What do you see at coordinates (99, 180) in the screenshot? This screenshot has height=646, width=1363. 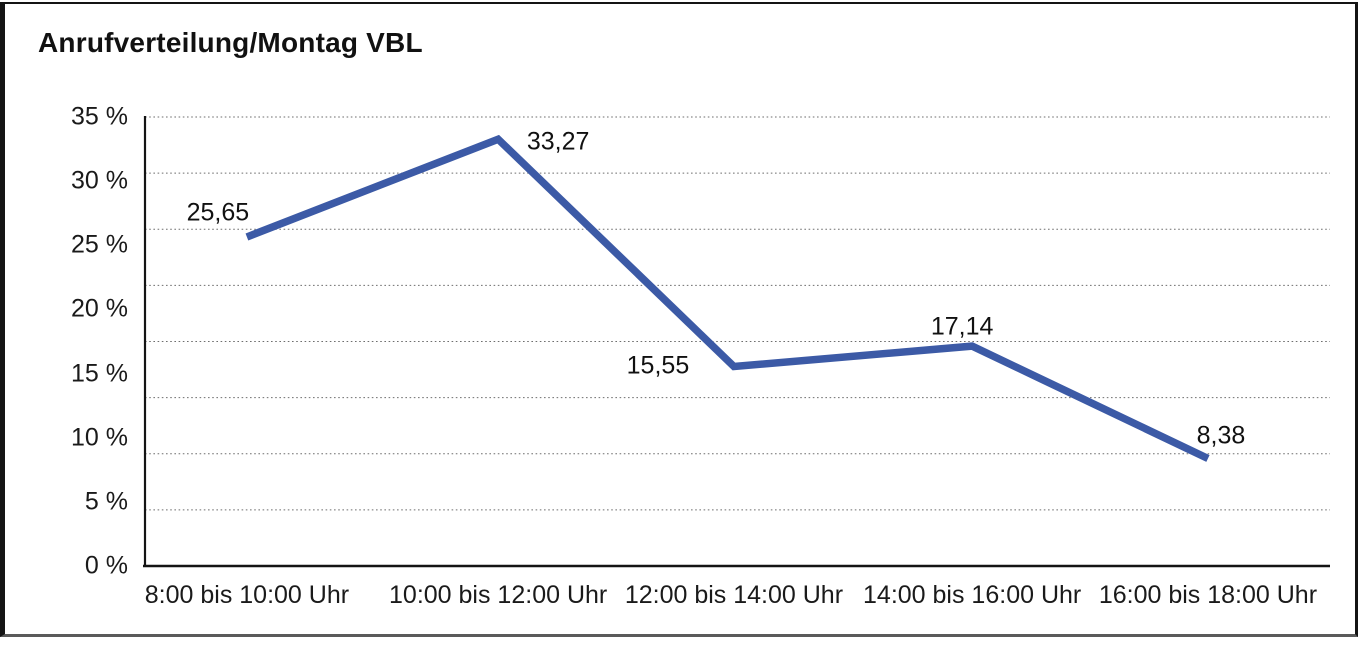 I see `y-axis-tick-label: 30 %` at bounding box center [99, 180].